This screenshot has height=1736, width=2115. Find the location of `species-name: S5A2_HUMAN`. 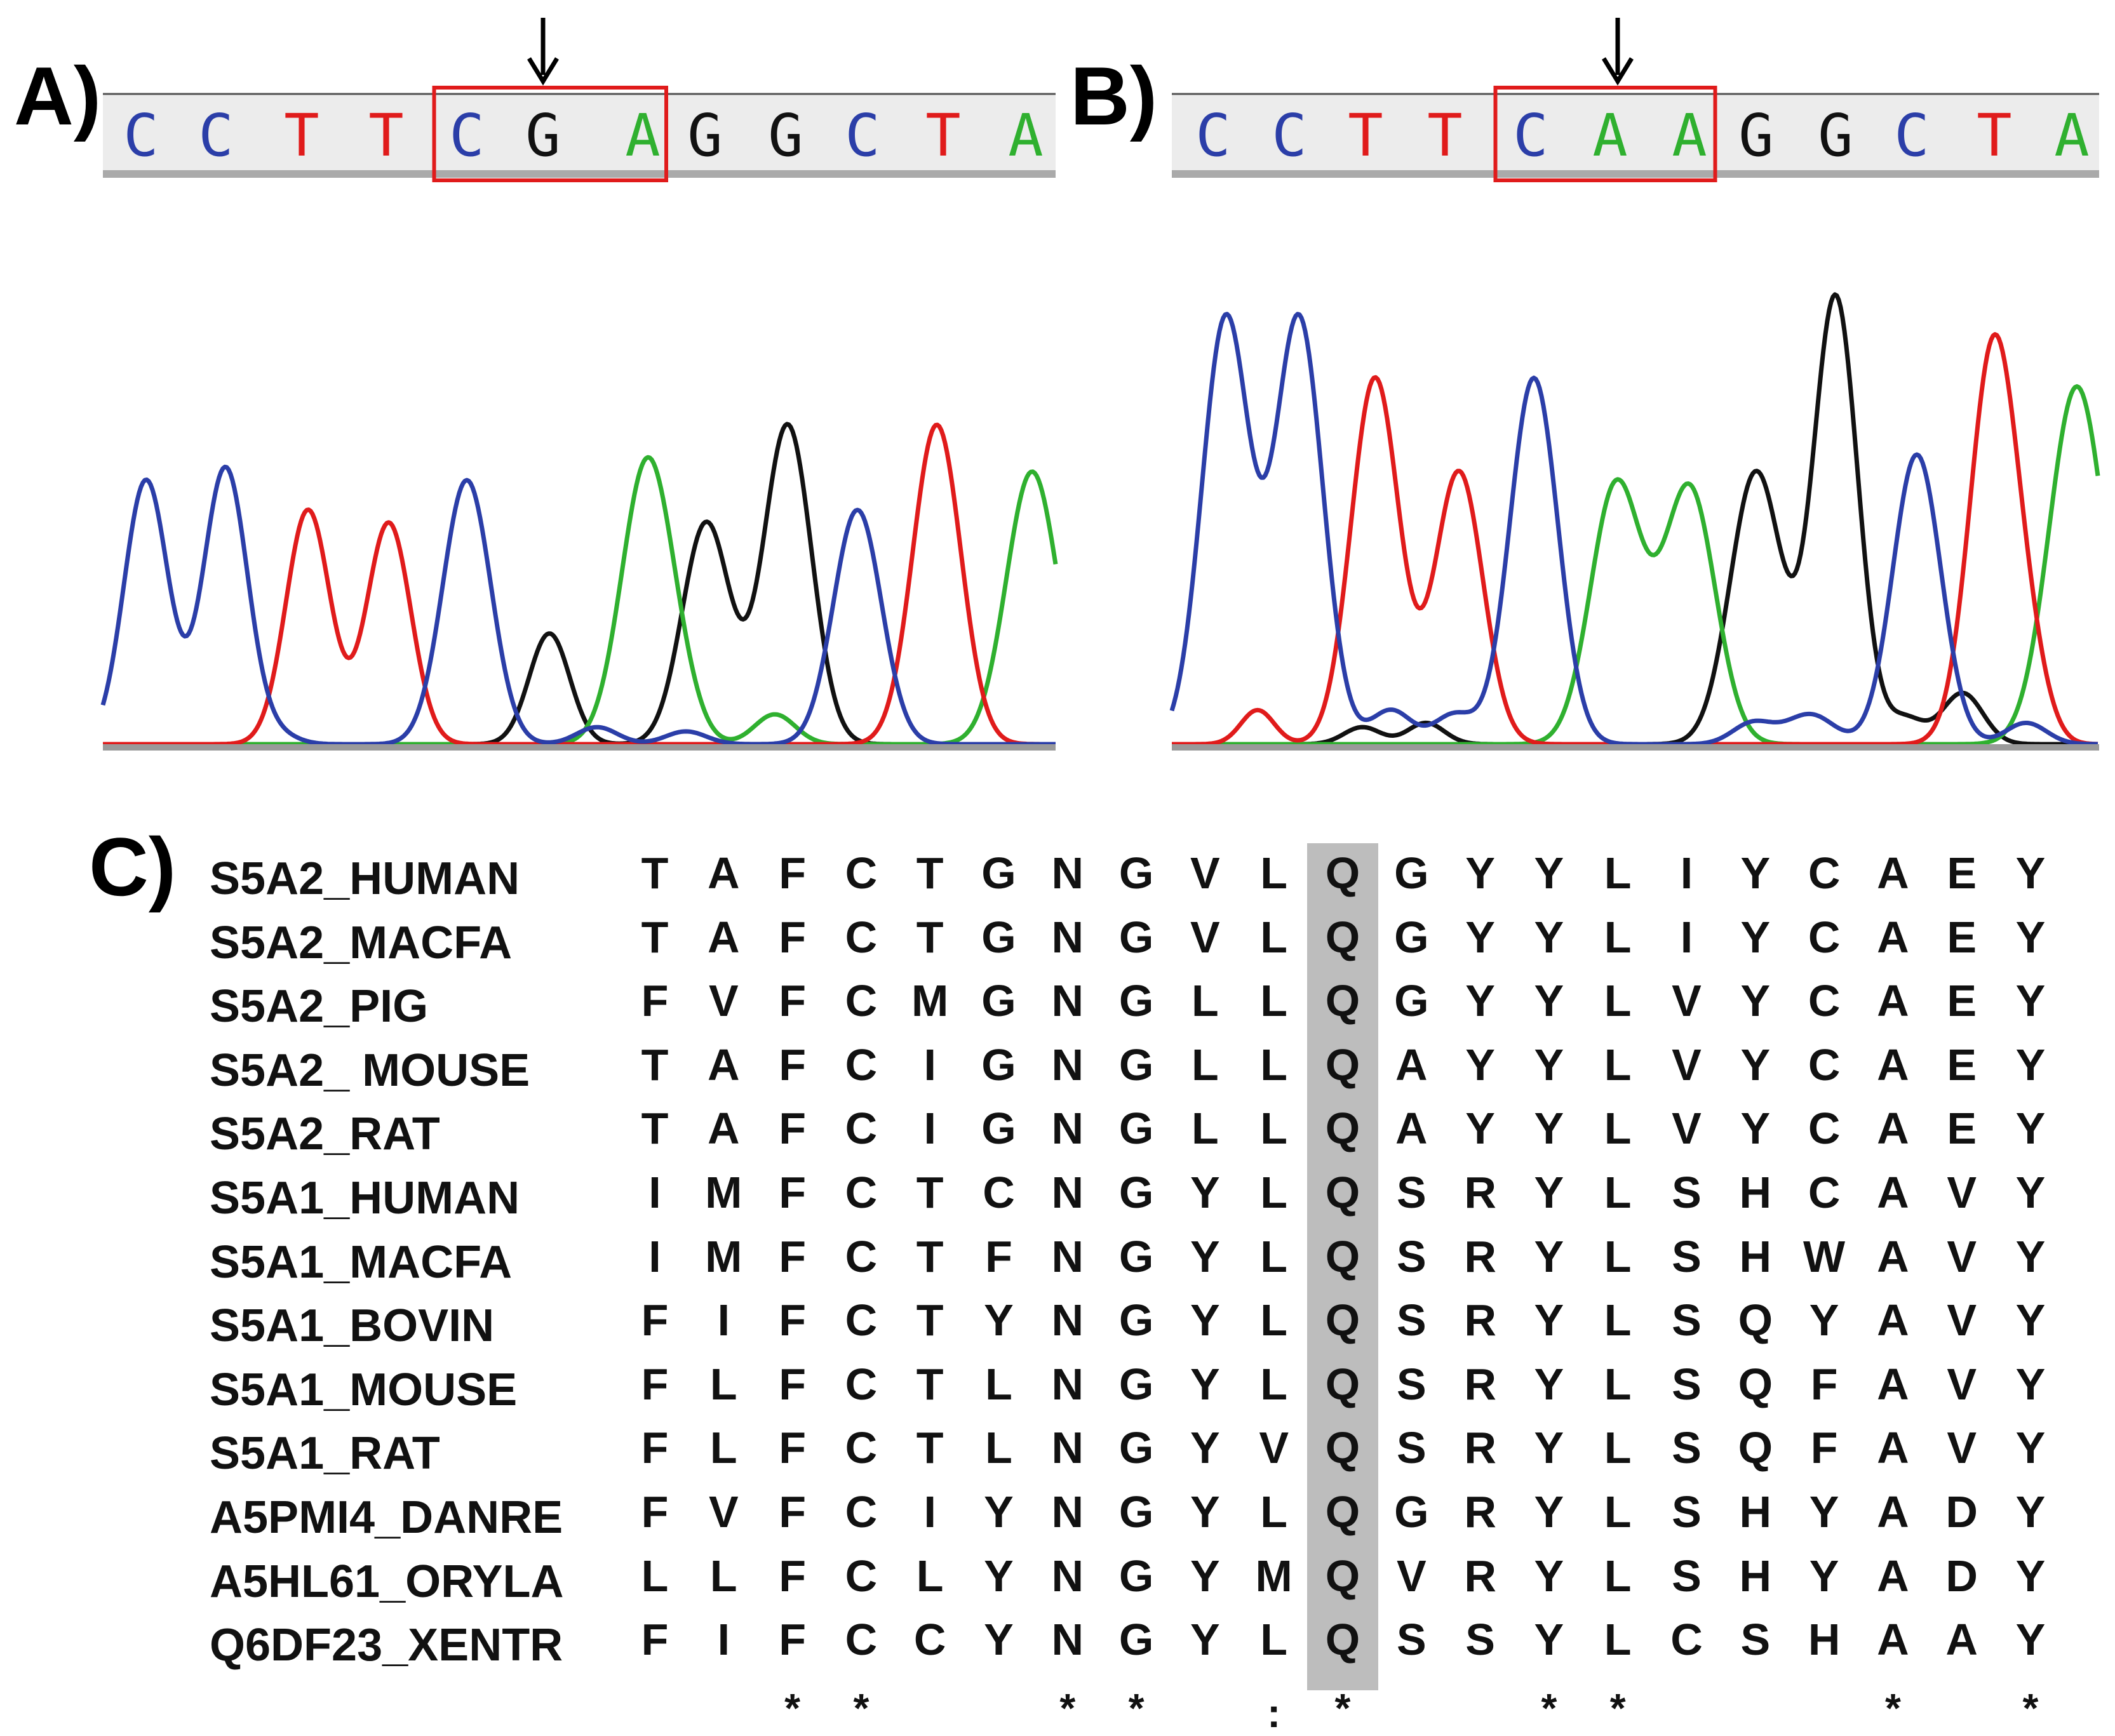

species-name: S5A2_HUMAN is located at coordinates (365, 878).